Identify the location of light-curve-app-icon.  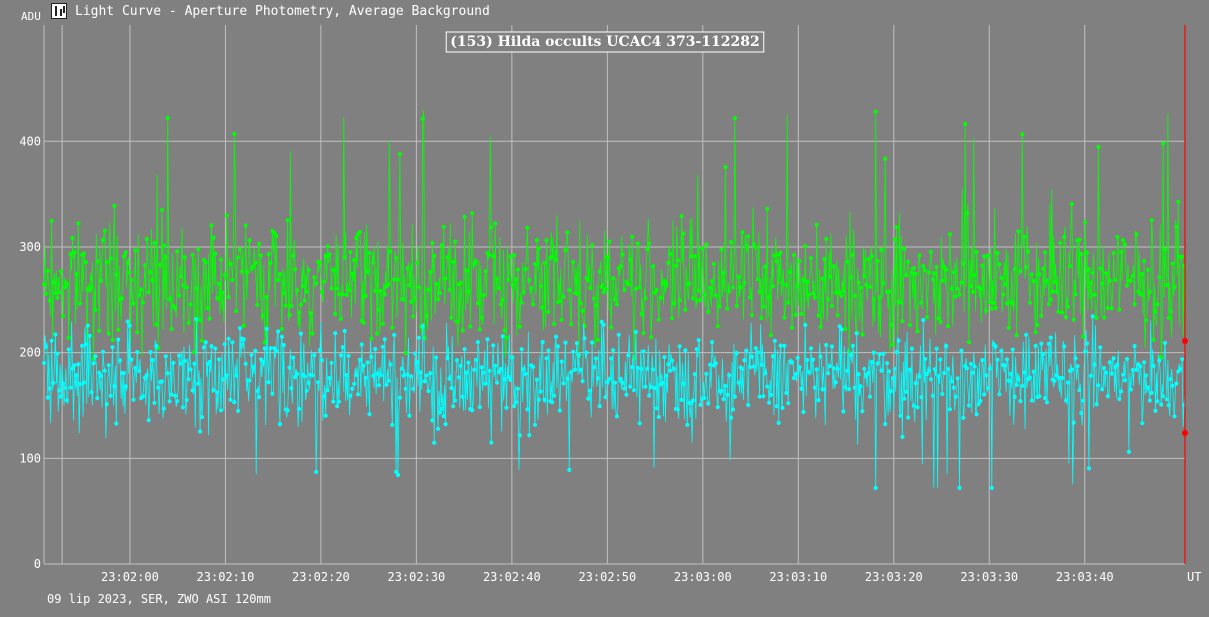
(59, 11).